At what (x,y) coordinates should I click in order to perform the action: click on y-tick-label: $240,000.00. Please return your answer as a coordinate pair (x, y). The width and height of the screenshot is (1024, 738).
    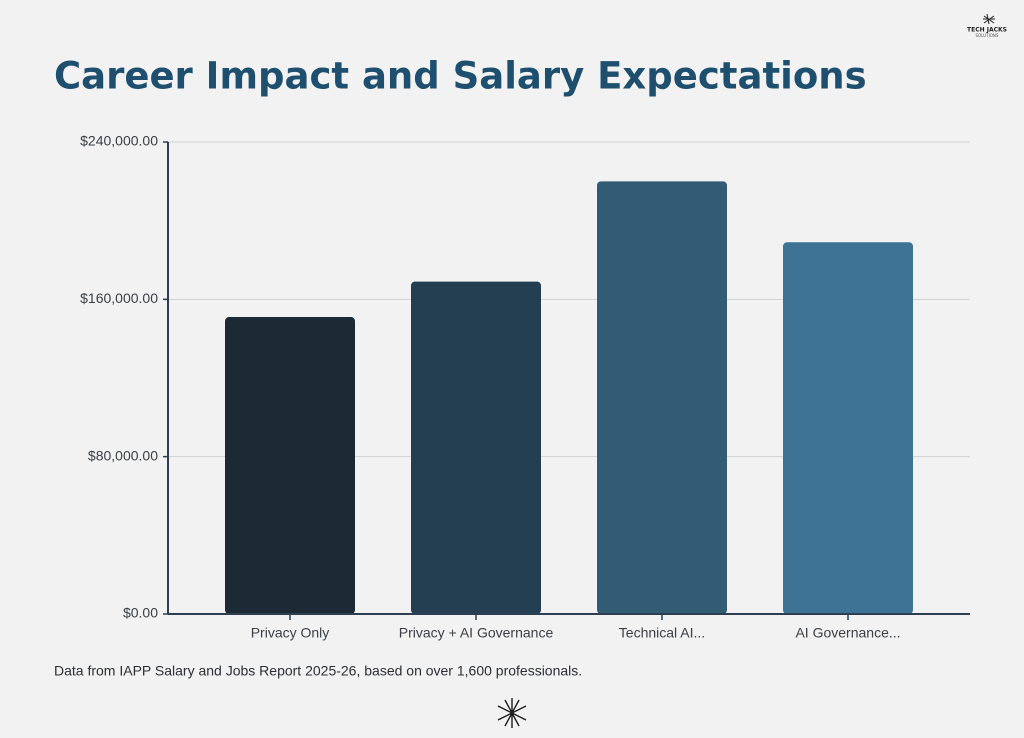
    Looking at the image, I should click on (119, 141).